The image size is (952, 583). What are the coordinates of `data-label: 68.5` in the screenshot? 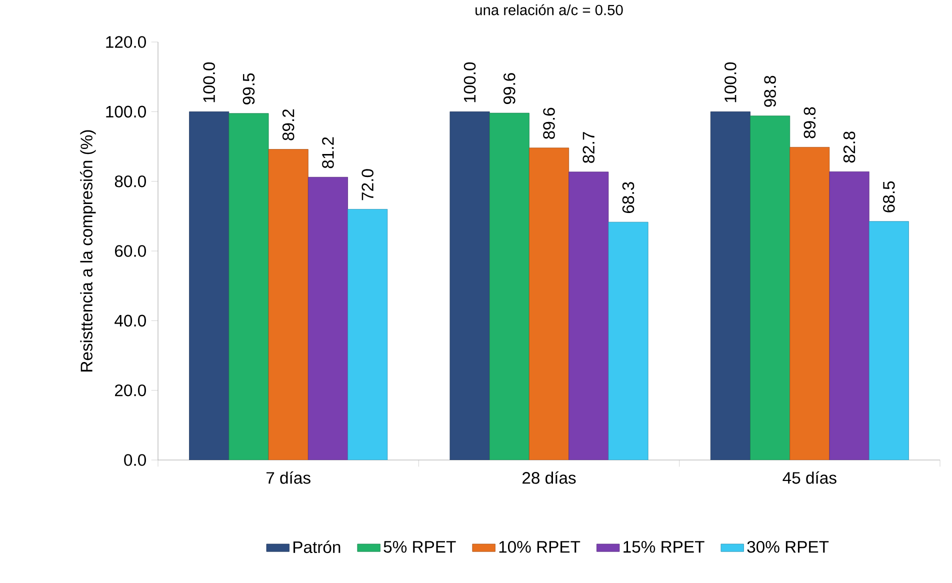 It's located at (889, 196).